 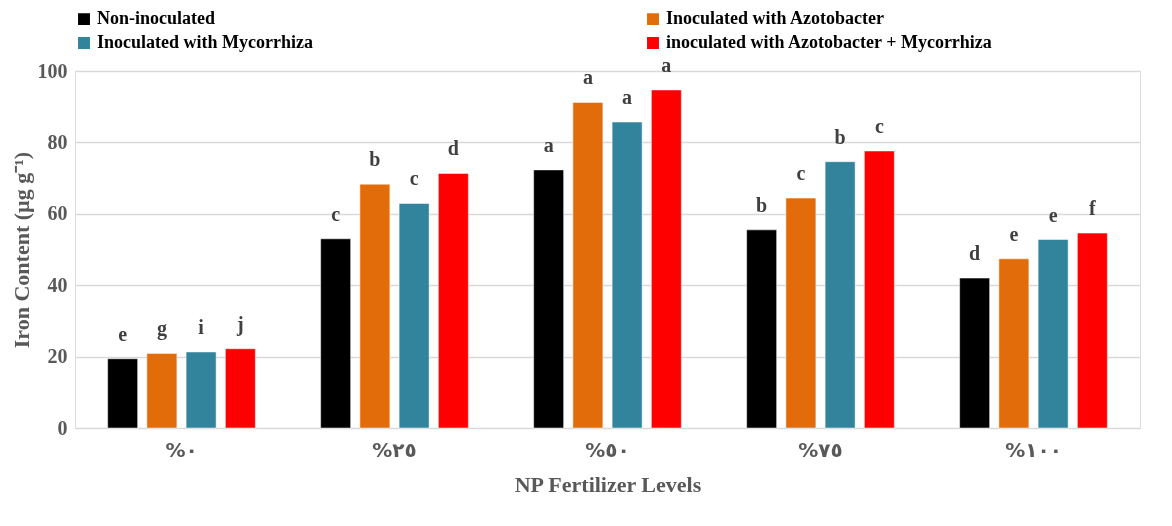 What do you see at coordinates (1033, 449) in the screenshot?
I see `x-tick-label: %١٠٠` at bounding box center [1033, 449].